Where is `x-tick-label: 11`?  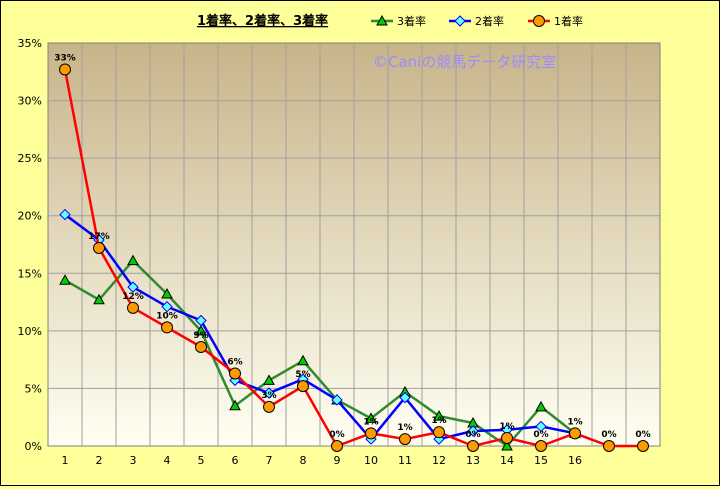
x-tick-label: 11 is located at coordinates (405, 460).